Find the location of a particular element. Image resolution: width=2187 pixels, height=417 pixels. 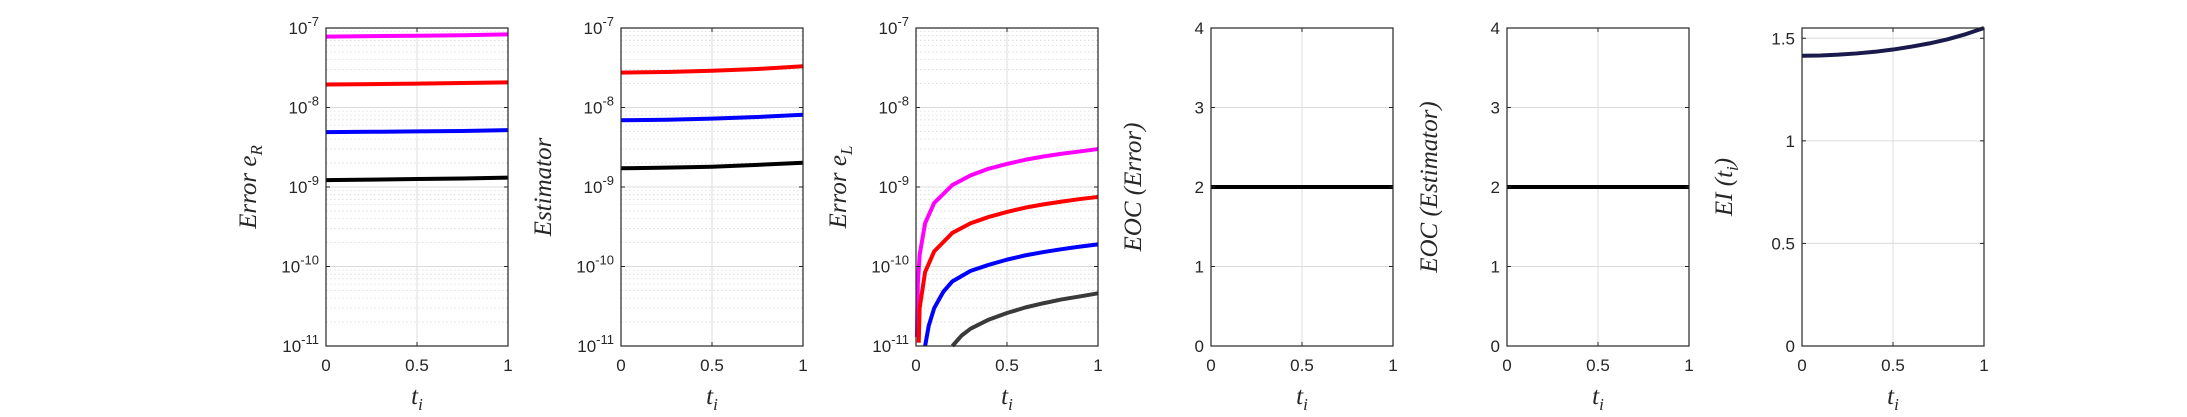

y-axis-label: Error eR is located at coordinates (250, 187).